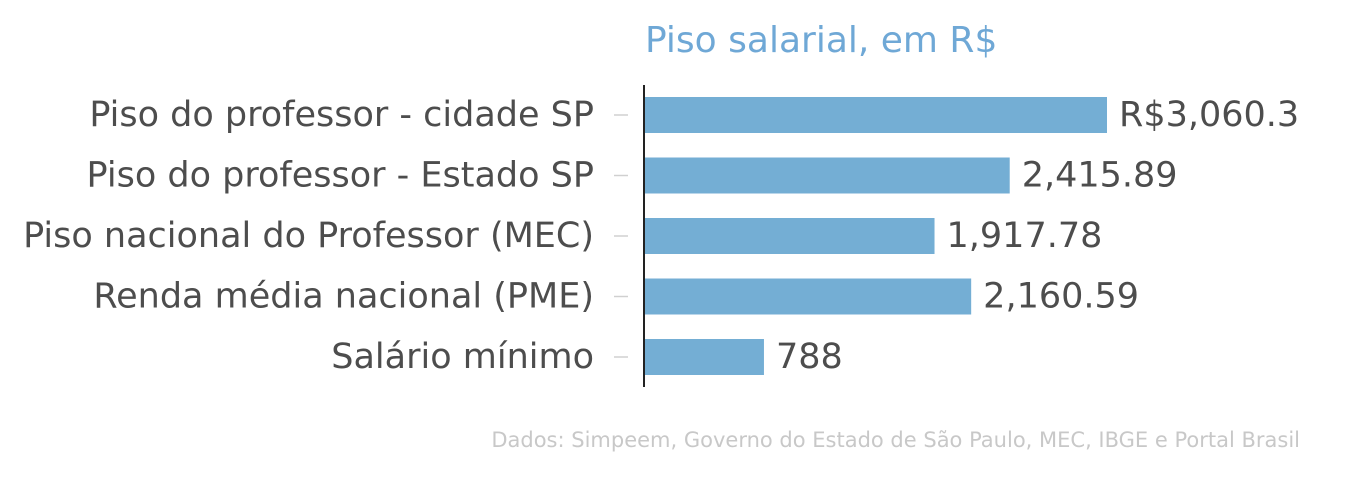  Describe the element at coordinates (1209, 115) in the screenshot. I see `value-label: R$3,060.3` at that location.